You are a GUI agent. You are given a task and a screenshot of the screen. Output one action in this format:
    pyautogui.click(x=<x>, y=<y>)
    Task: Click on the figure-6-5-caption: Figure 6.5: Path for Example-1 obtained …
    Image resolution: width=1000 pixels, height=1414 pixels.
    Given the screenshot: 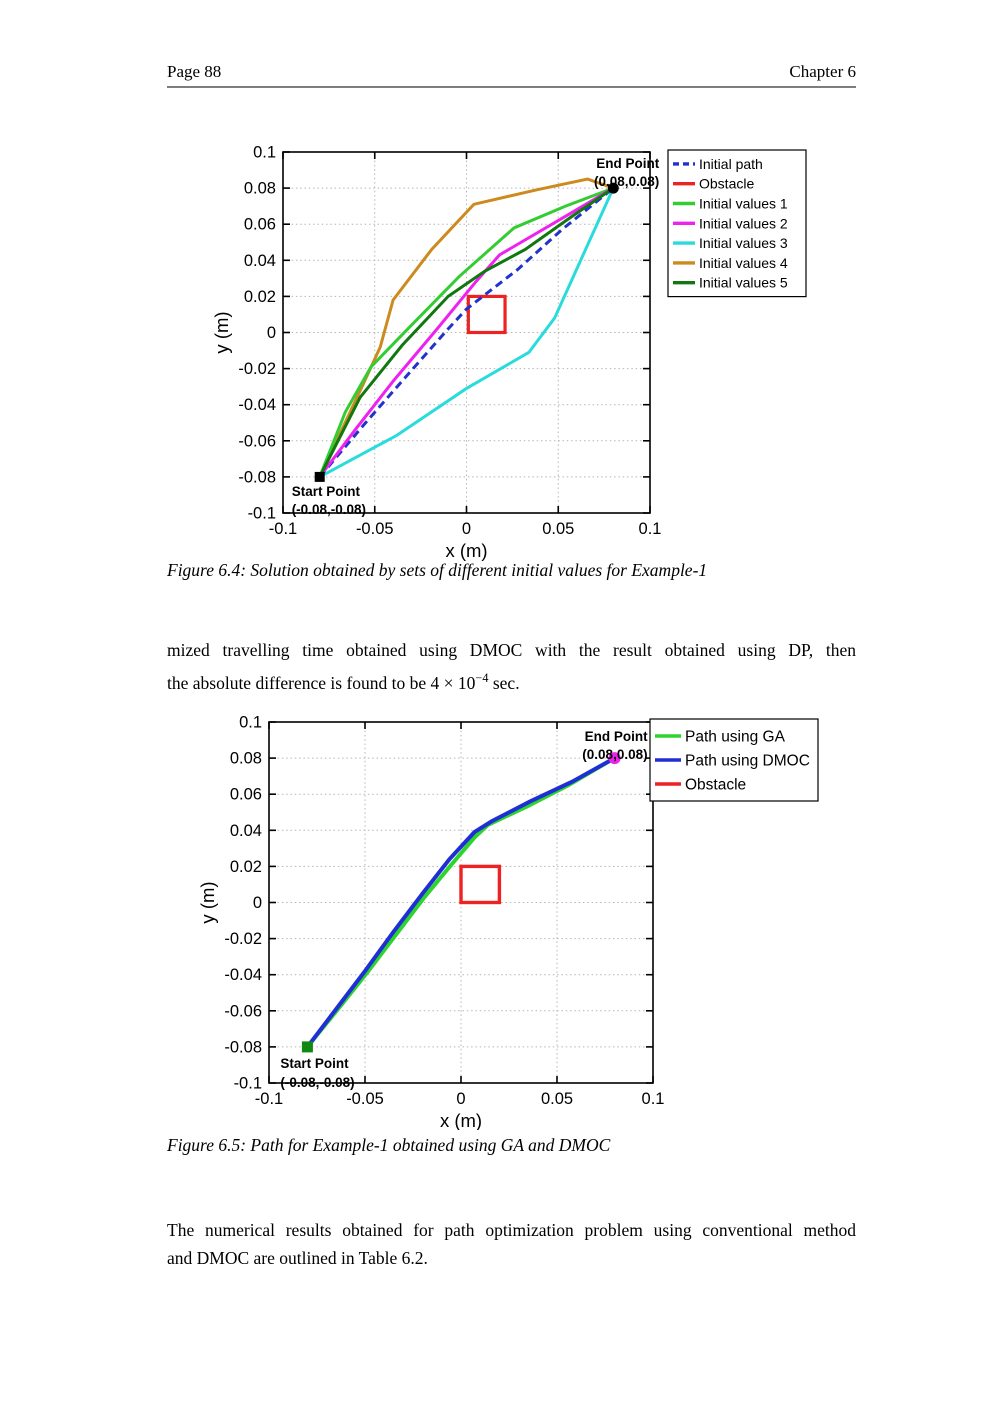 What is the action you would take?
    pyautogui.click(x=389, y=1145)
    